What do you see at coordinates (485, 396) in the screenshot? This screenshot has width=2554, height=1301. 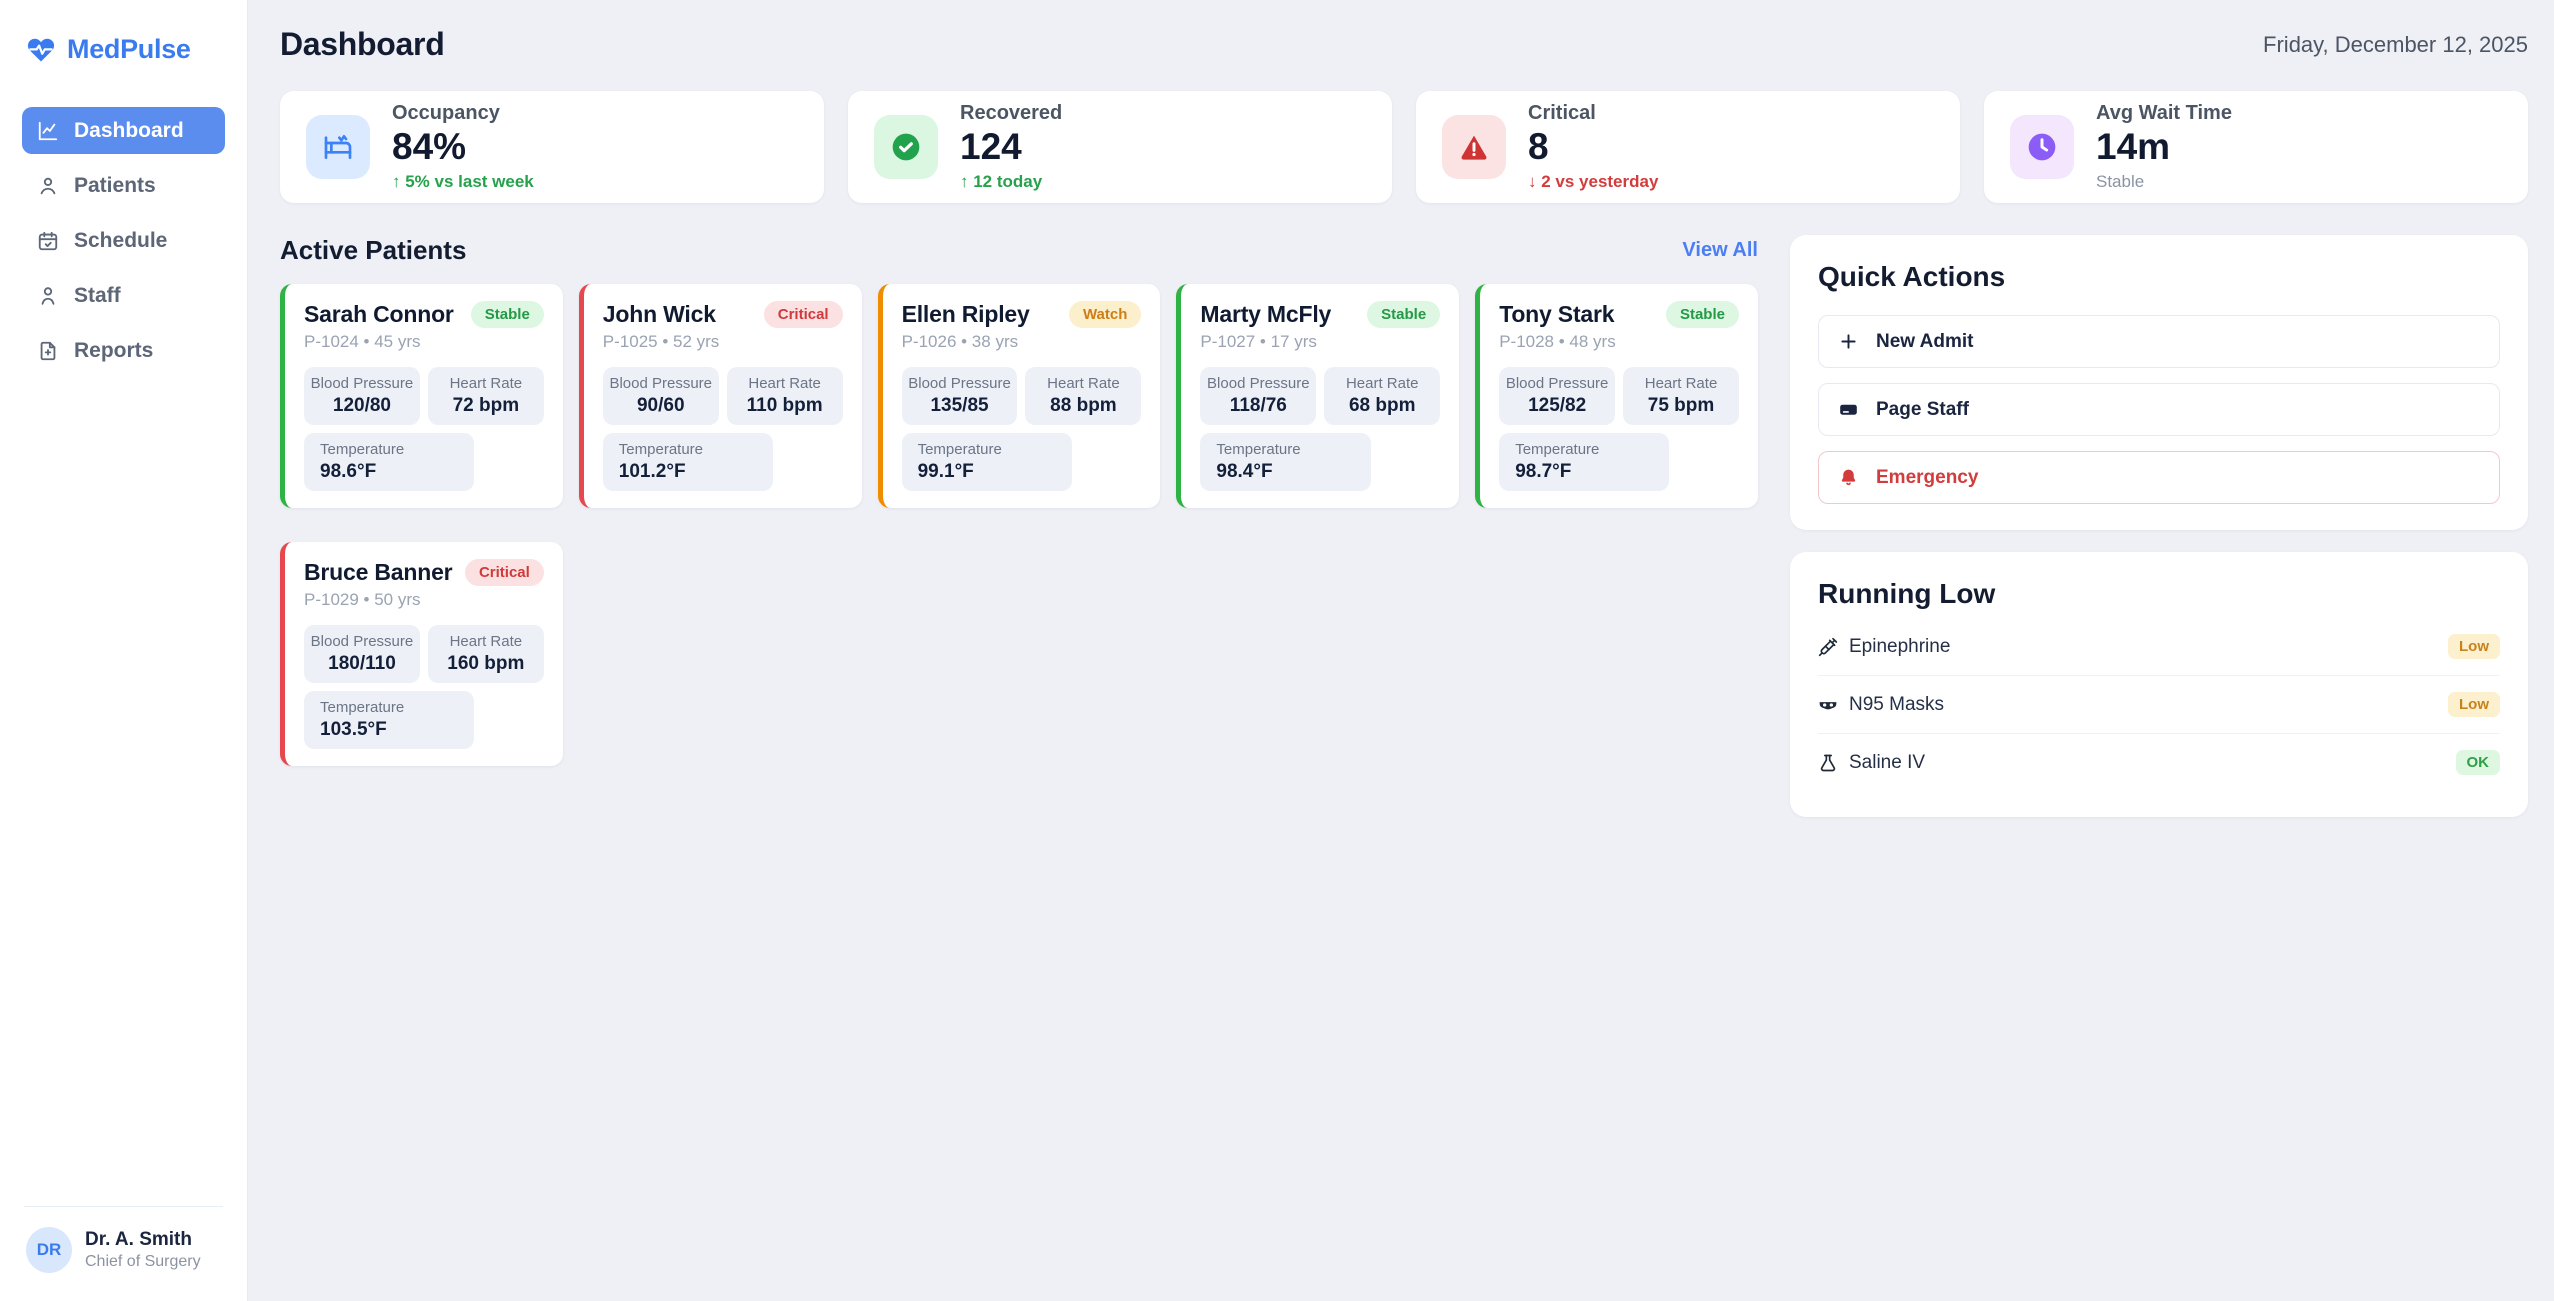 I see `vital-heart-rate: Heart Rate 72 bpm` at bounding box center [485, 396].